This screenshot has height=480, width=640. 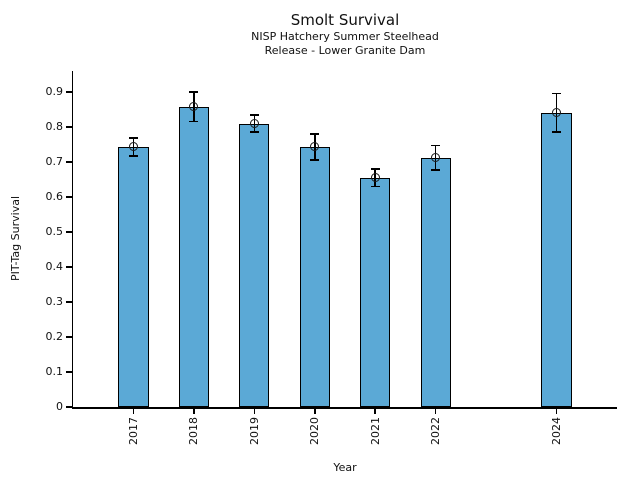 I want to click on x-tick-2018, so click(x=194, y=411).